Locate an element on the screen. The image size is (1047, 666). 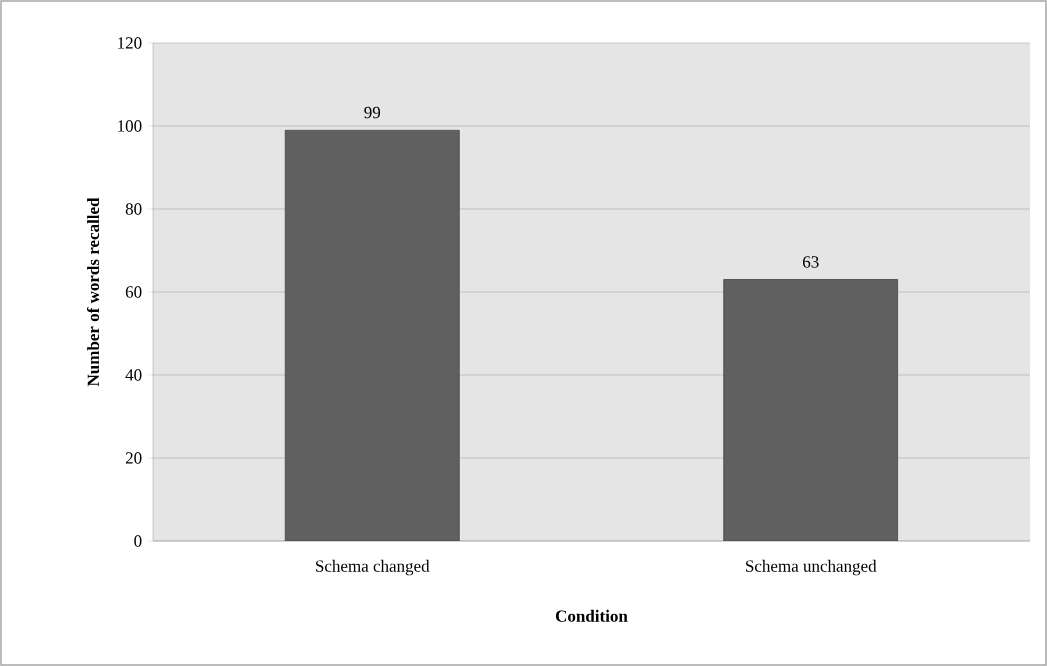
data-label: 99 is located at coordinates (372, 112).